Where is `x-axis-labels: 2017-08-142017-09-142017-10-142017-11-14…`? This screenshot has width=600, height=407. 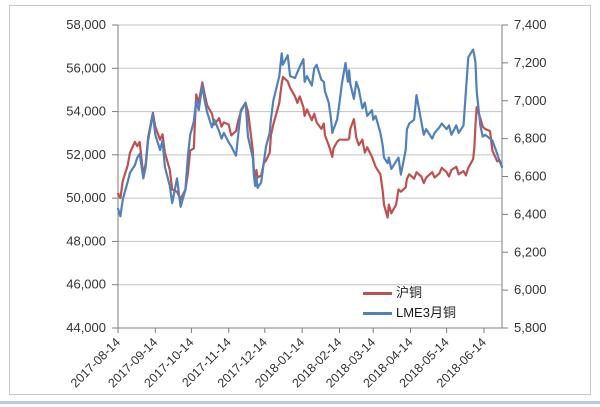
x-axis-labels: 2017-08-142017-09-142017-10-142017-11-14… is located at coordinates (278, 359).